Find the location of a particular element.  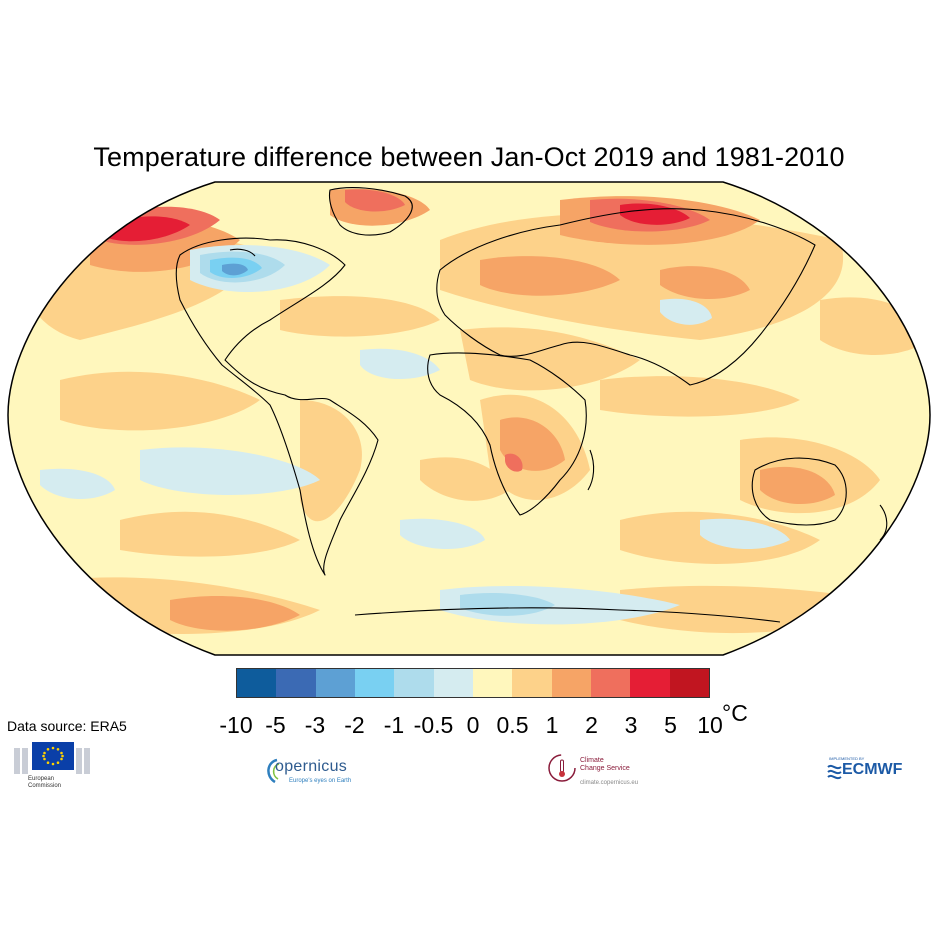

legend-tick-label: -1 is located at coordinates (394, 725).